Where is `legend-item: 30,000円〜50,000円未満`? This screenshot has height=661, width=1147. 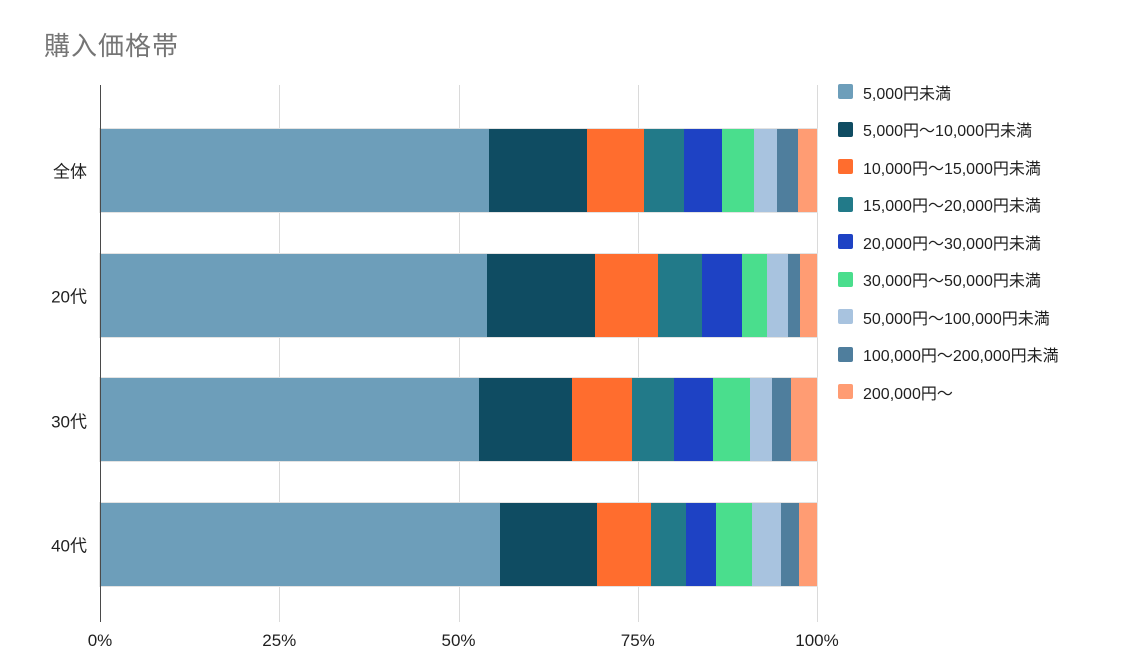 legend-item: 30,000円〜50,000円未満 is located at coordinates (948, 280).